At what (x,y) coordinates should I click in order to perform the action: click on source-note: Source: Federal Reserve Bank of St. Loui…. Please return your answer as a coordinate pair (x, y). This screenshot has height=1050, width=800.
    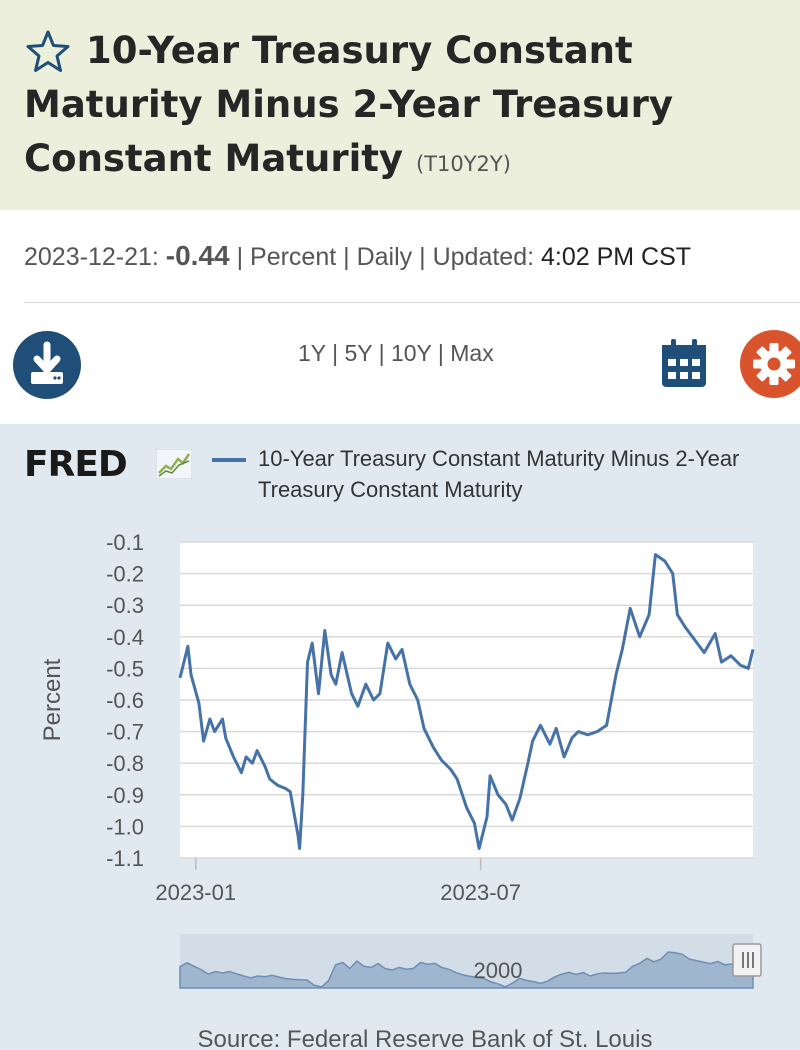
    Looking at the image, I should click on (425, 1038).